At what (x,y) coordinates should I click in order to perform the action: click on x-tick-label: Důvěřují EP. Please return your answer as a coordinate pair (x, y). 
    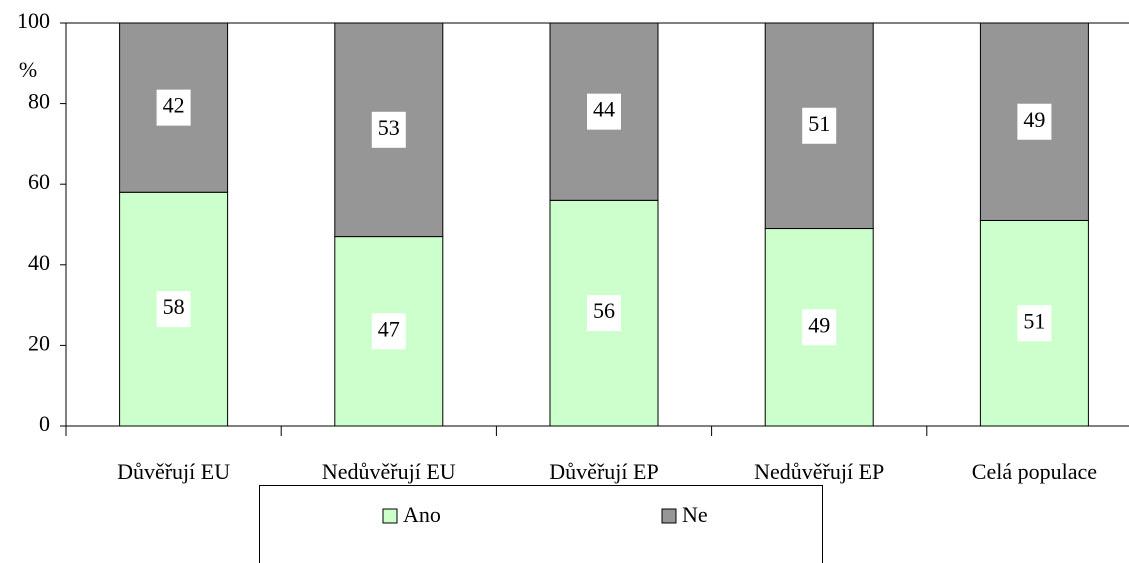
    Looking at the image, I should click on (603, 471).